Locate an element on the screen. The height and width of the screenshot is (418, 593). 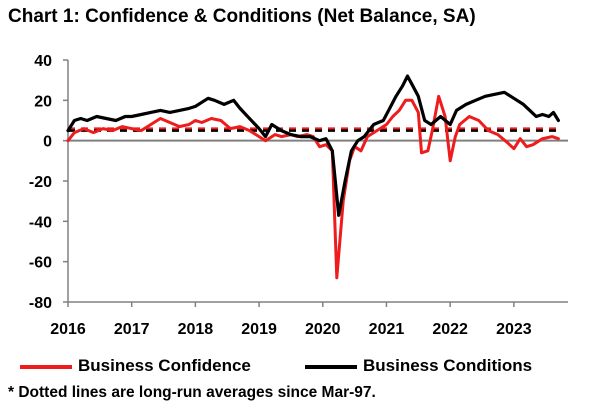
y-tick-label: 20 is located at coordinates (43, 101).